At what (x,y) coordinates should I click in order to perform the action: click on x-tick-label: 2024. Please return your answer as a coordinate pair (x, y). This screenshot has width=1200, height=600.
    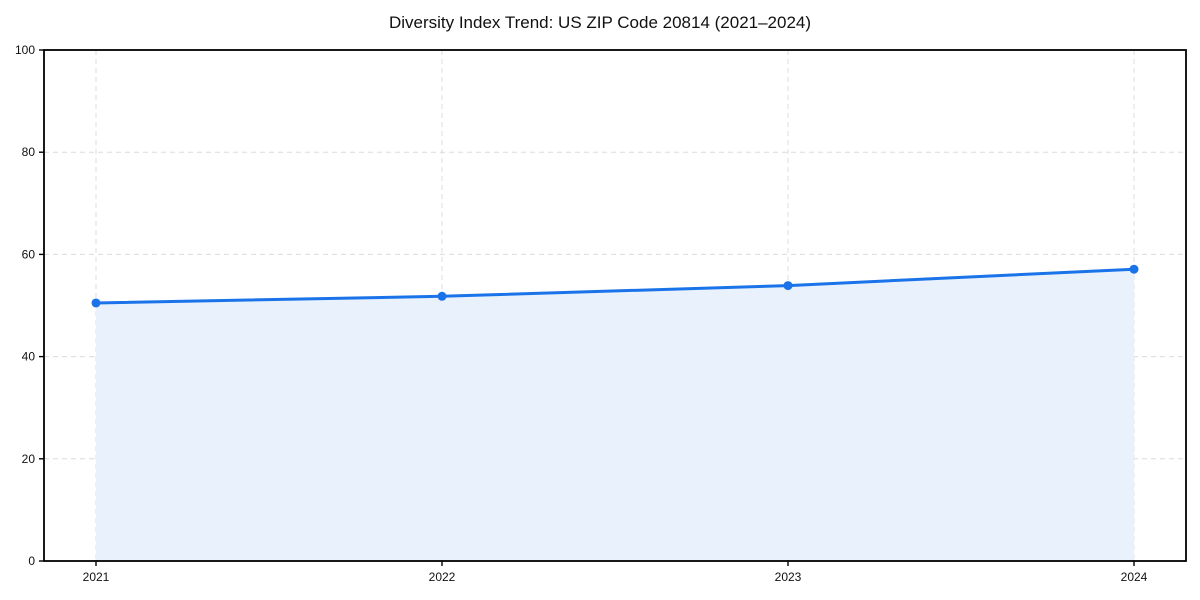
    Looking at the image, I should click on (1134, 577).